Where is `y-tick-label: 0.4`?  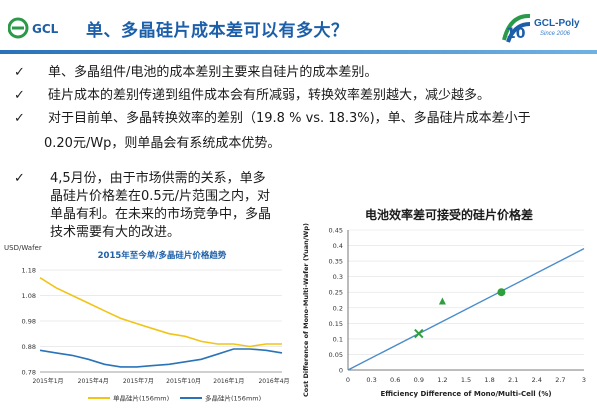 y-tick-label: 0.4 is located at coordinates (338, 246).